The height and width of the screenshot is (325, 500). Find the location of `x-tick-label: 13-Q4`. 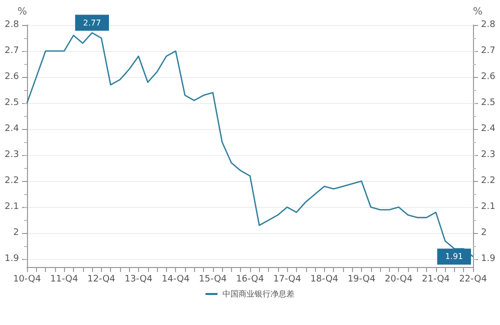

x-tick-label: 13-Q4 is located at coordinates (138, 279).